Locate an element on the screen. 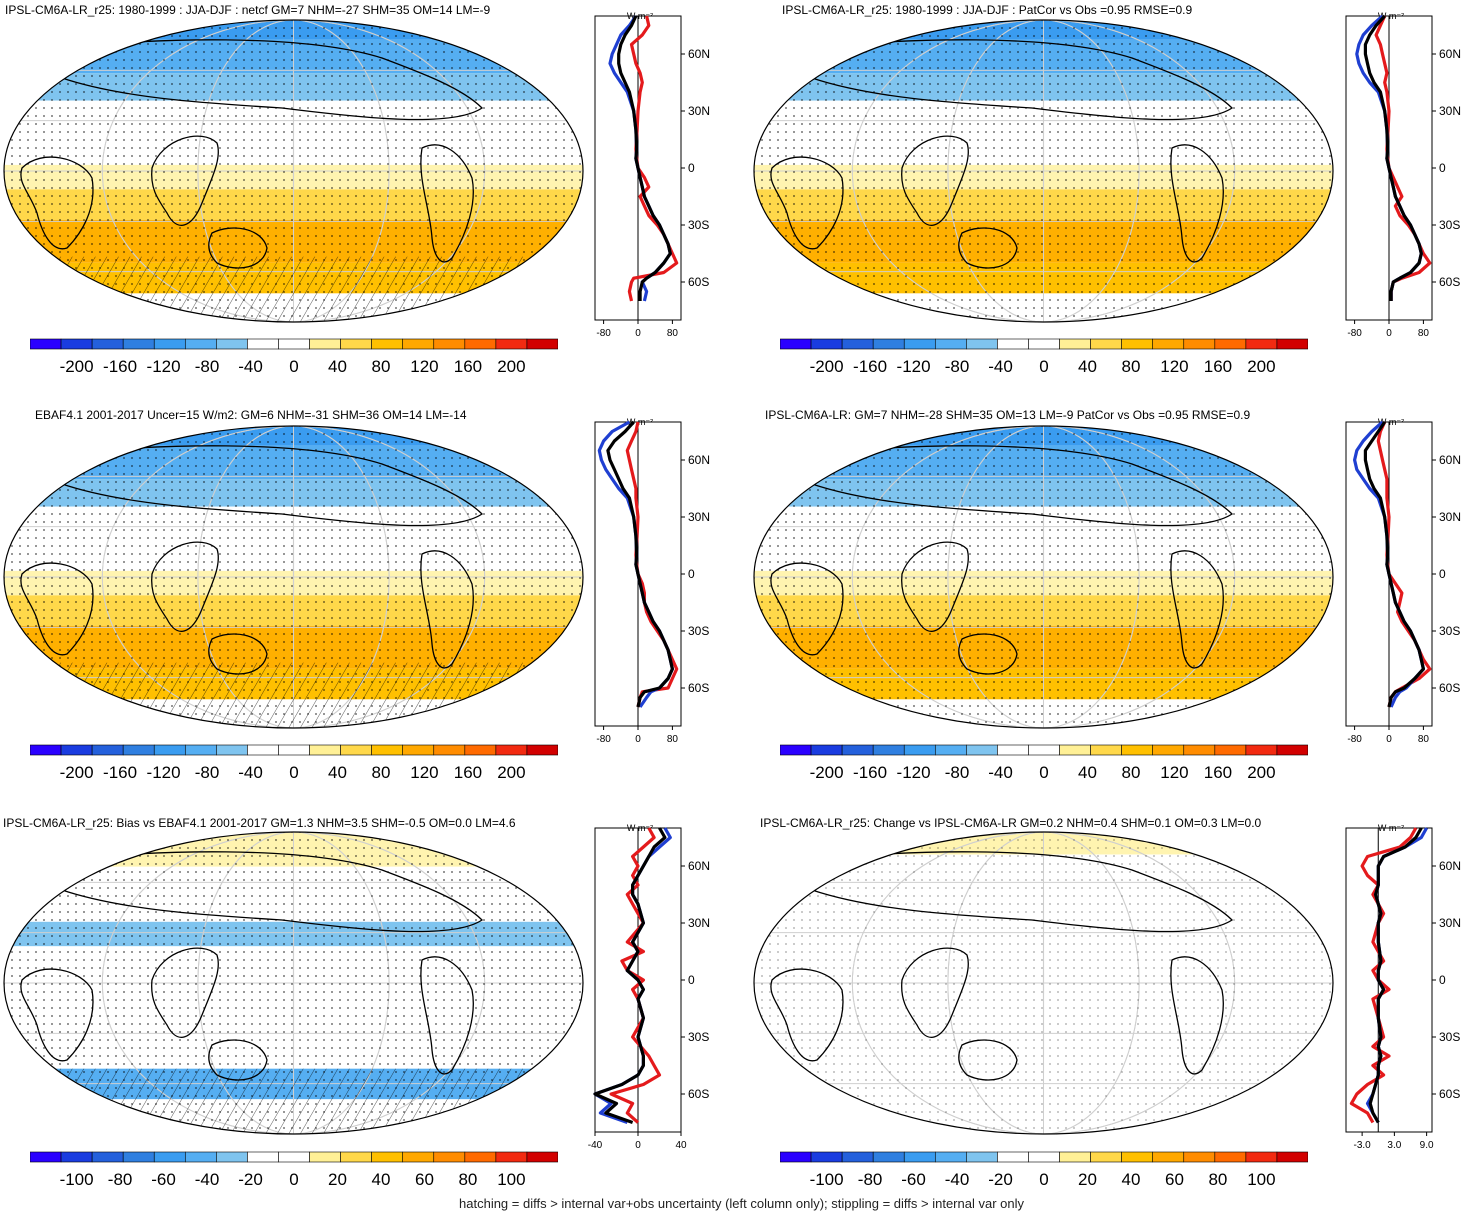 The height and width of the screenshot is (1215, 1483). colorbar-tick-label: -100 is located at coordinates (827, 1179).